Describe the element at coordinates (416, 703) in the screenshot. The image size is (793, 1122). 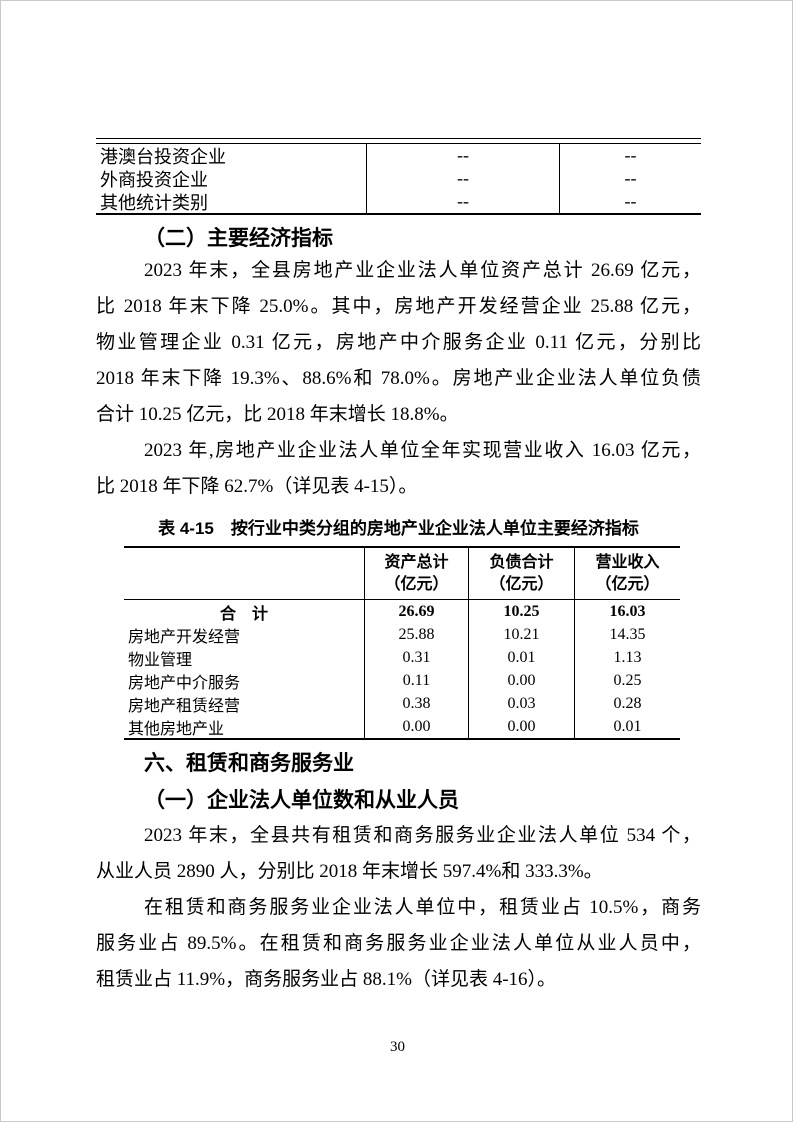
I see `cell-value: 0.38` at that location.